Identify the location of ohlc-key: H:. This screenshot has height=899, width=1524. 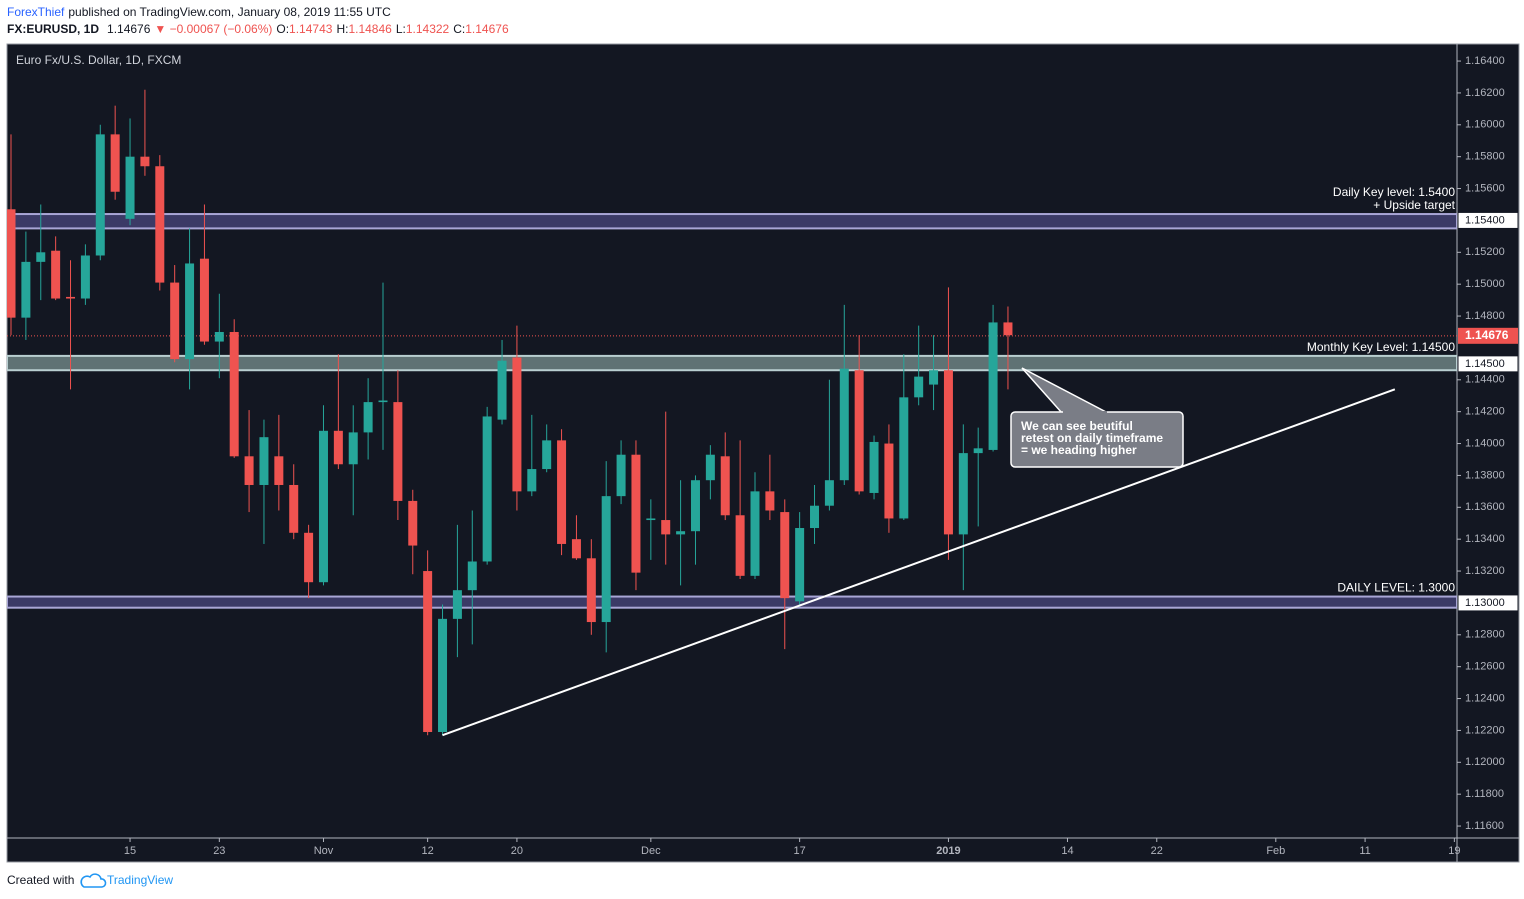
(342, 29).